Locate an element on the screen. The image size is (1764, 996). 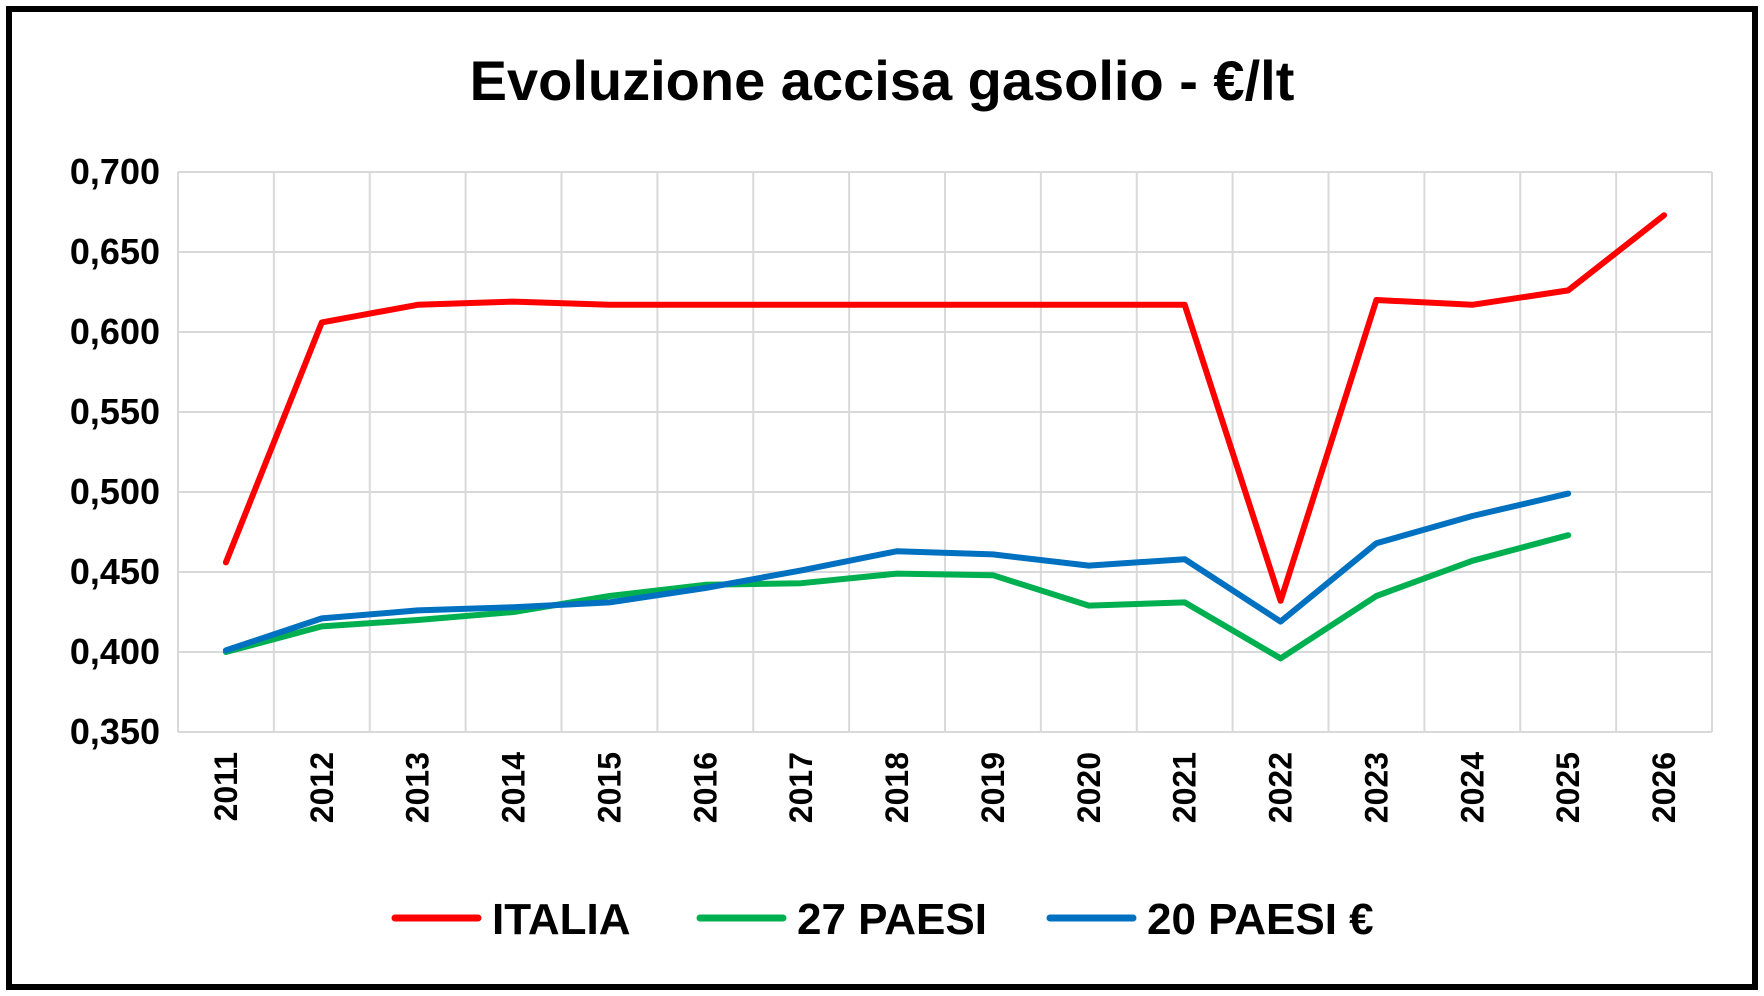
x-tick-label: 2023 is located at coordinates (1376, 787).